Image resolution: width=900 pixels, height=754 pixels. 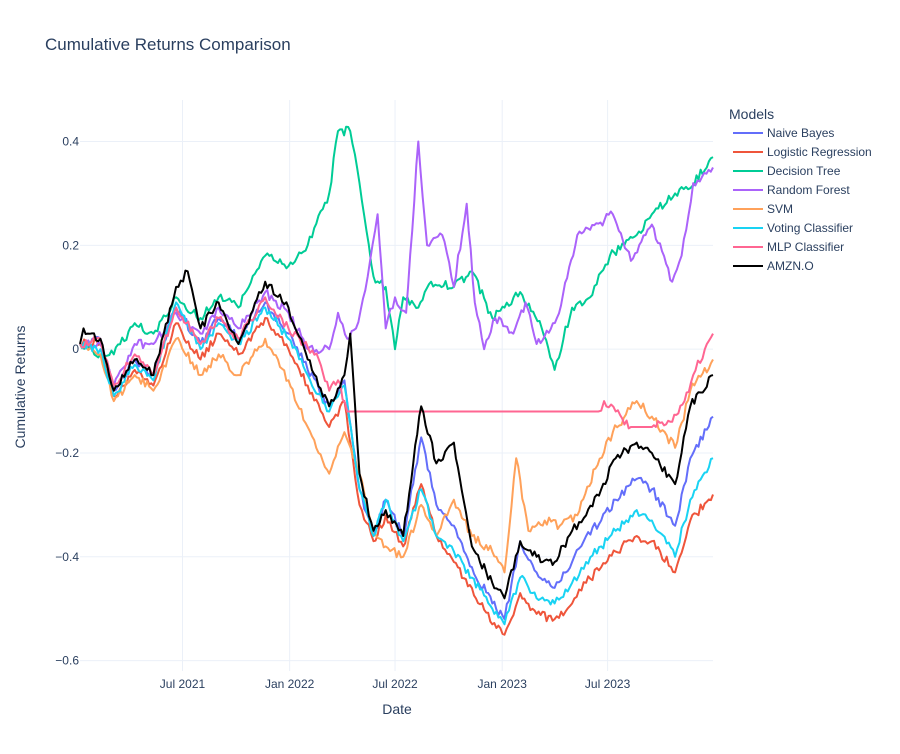 I want to click on legend-item: AMZN.O, so click(x=773, y=266).